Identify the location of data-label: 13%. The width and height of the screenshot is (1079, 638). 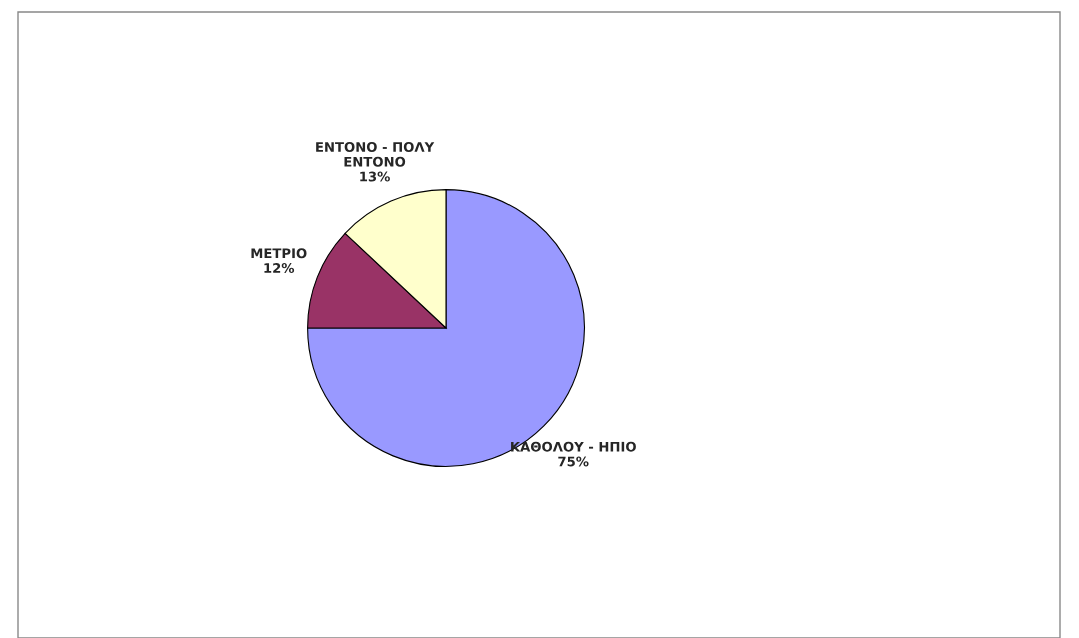
(375, 176).